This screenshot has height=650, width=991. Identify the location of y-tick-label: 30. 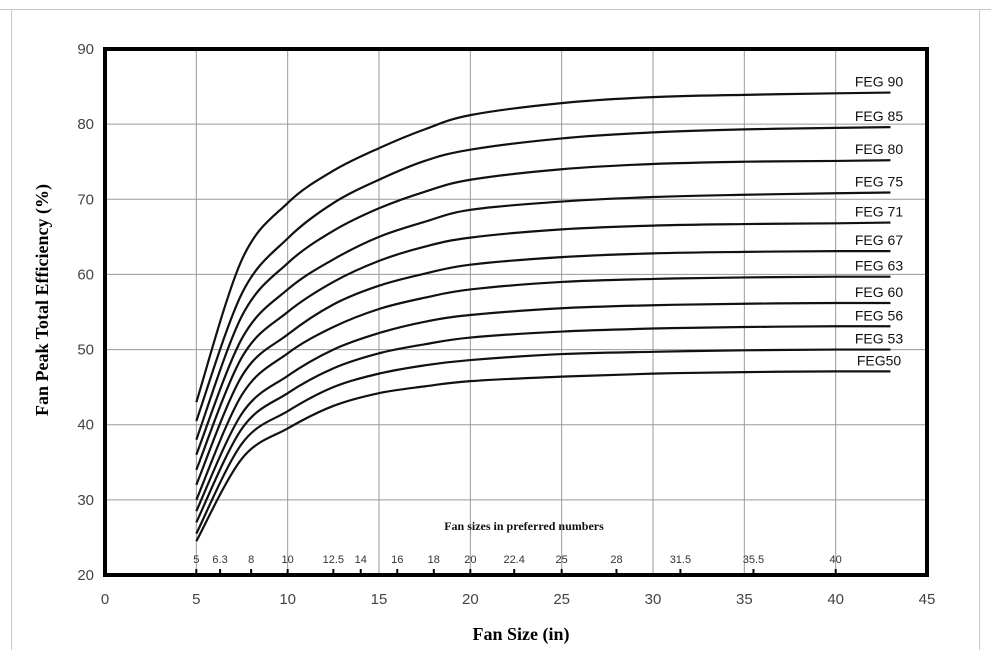
(85, 500).